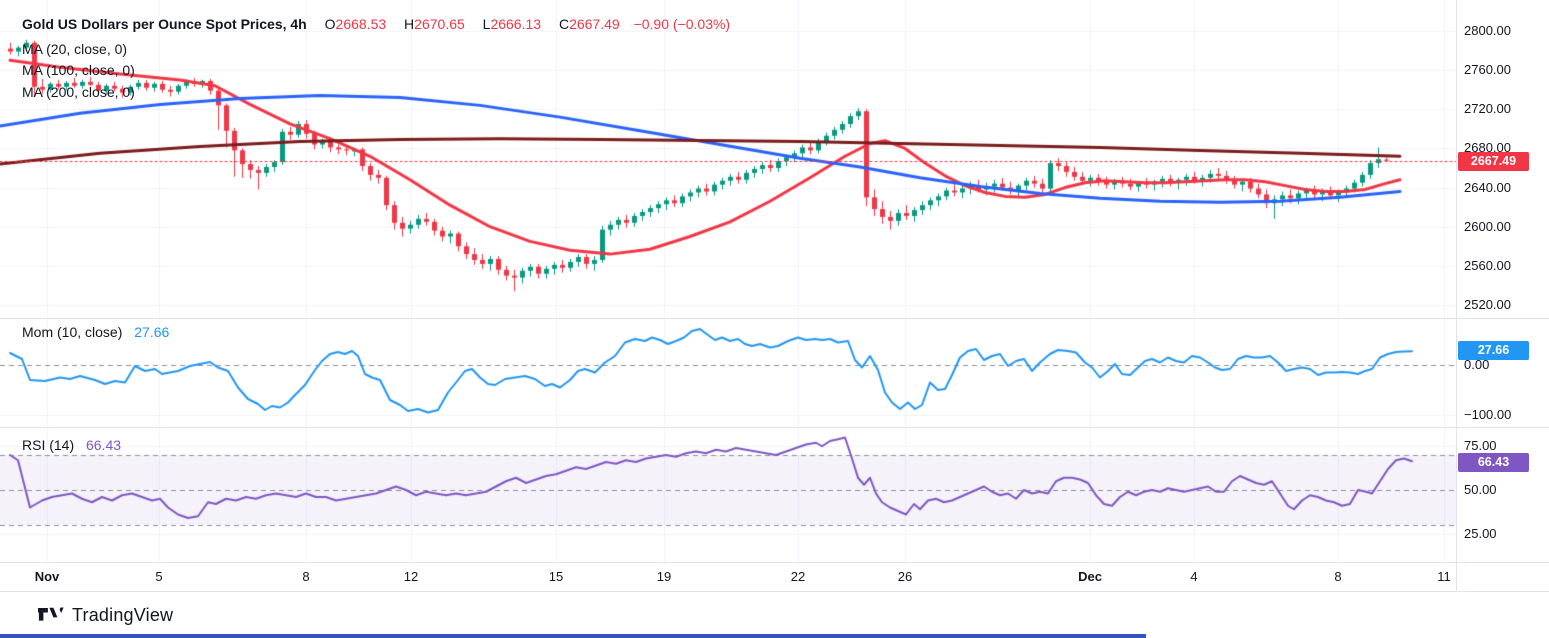 This screenshot has height=638, width=1549. I want to click on price-tick-label: 2680.00, so click(1487, 148).